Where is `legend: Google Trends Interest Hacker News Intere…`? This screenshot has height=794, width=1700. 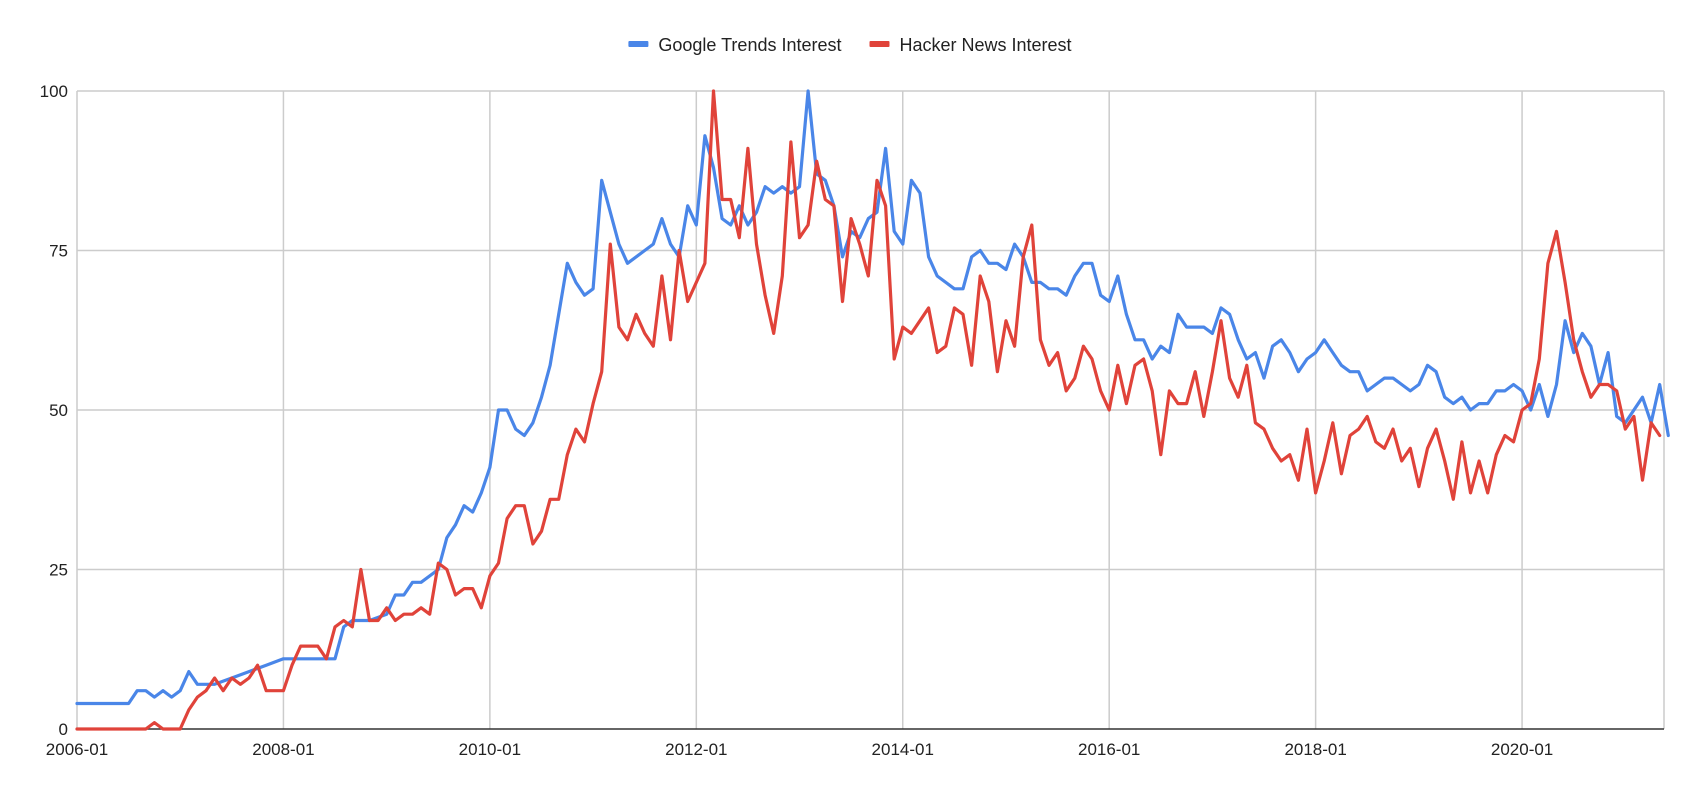
legend: Google Trends Interest Hacker News Intere… is located at coordinates (850, 45).